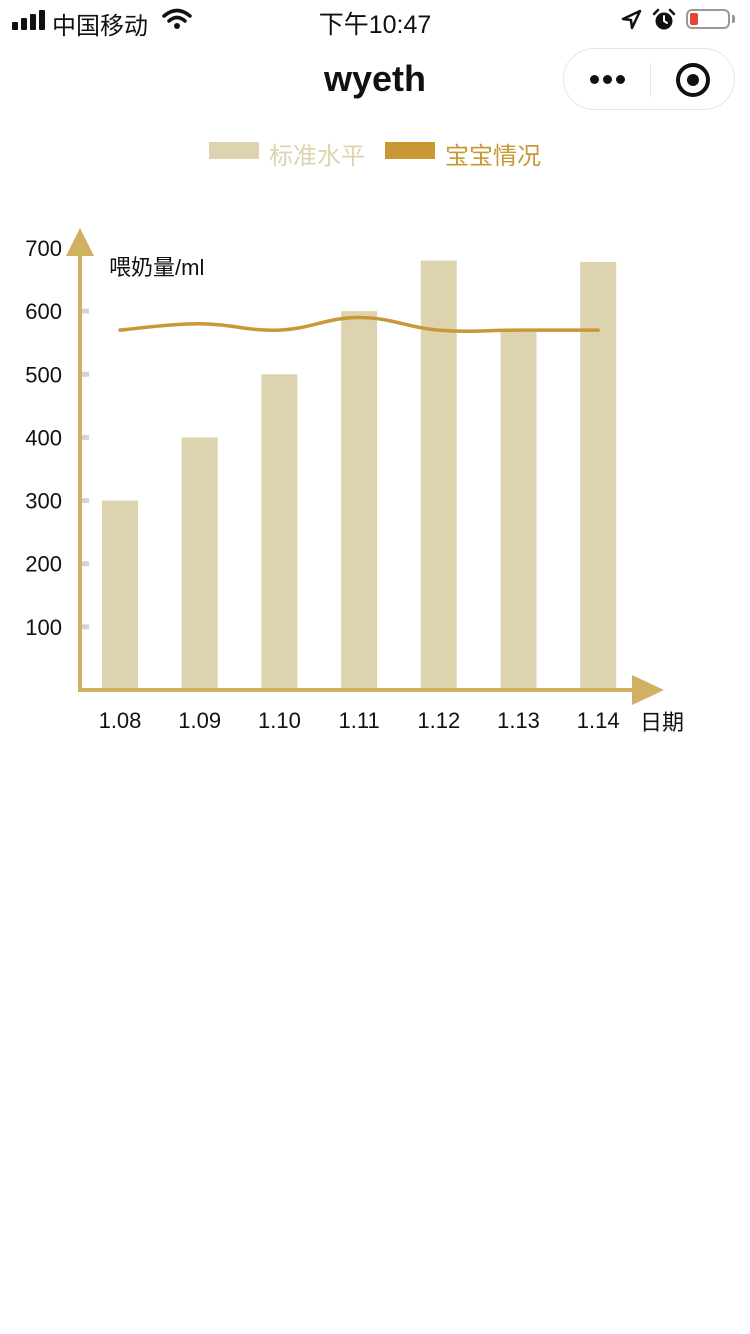  I want to click on chart-legend: 标准水平 宝宝情况, so click(375, 153).